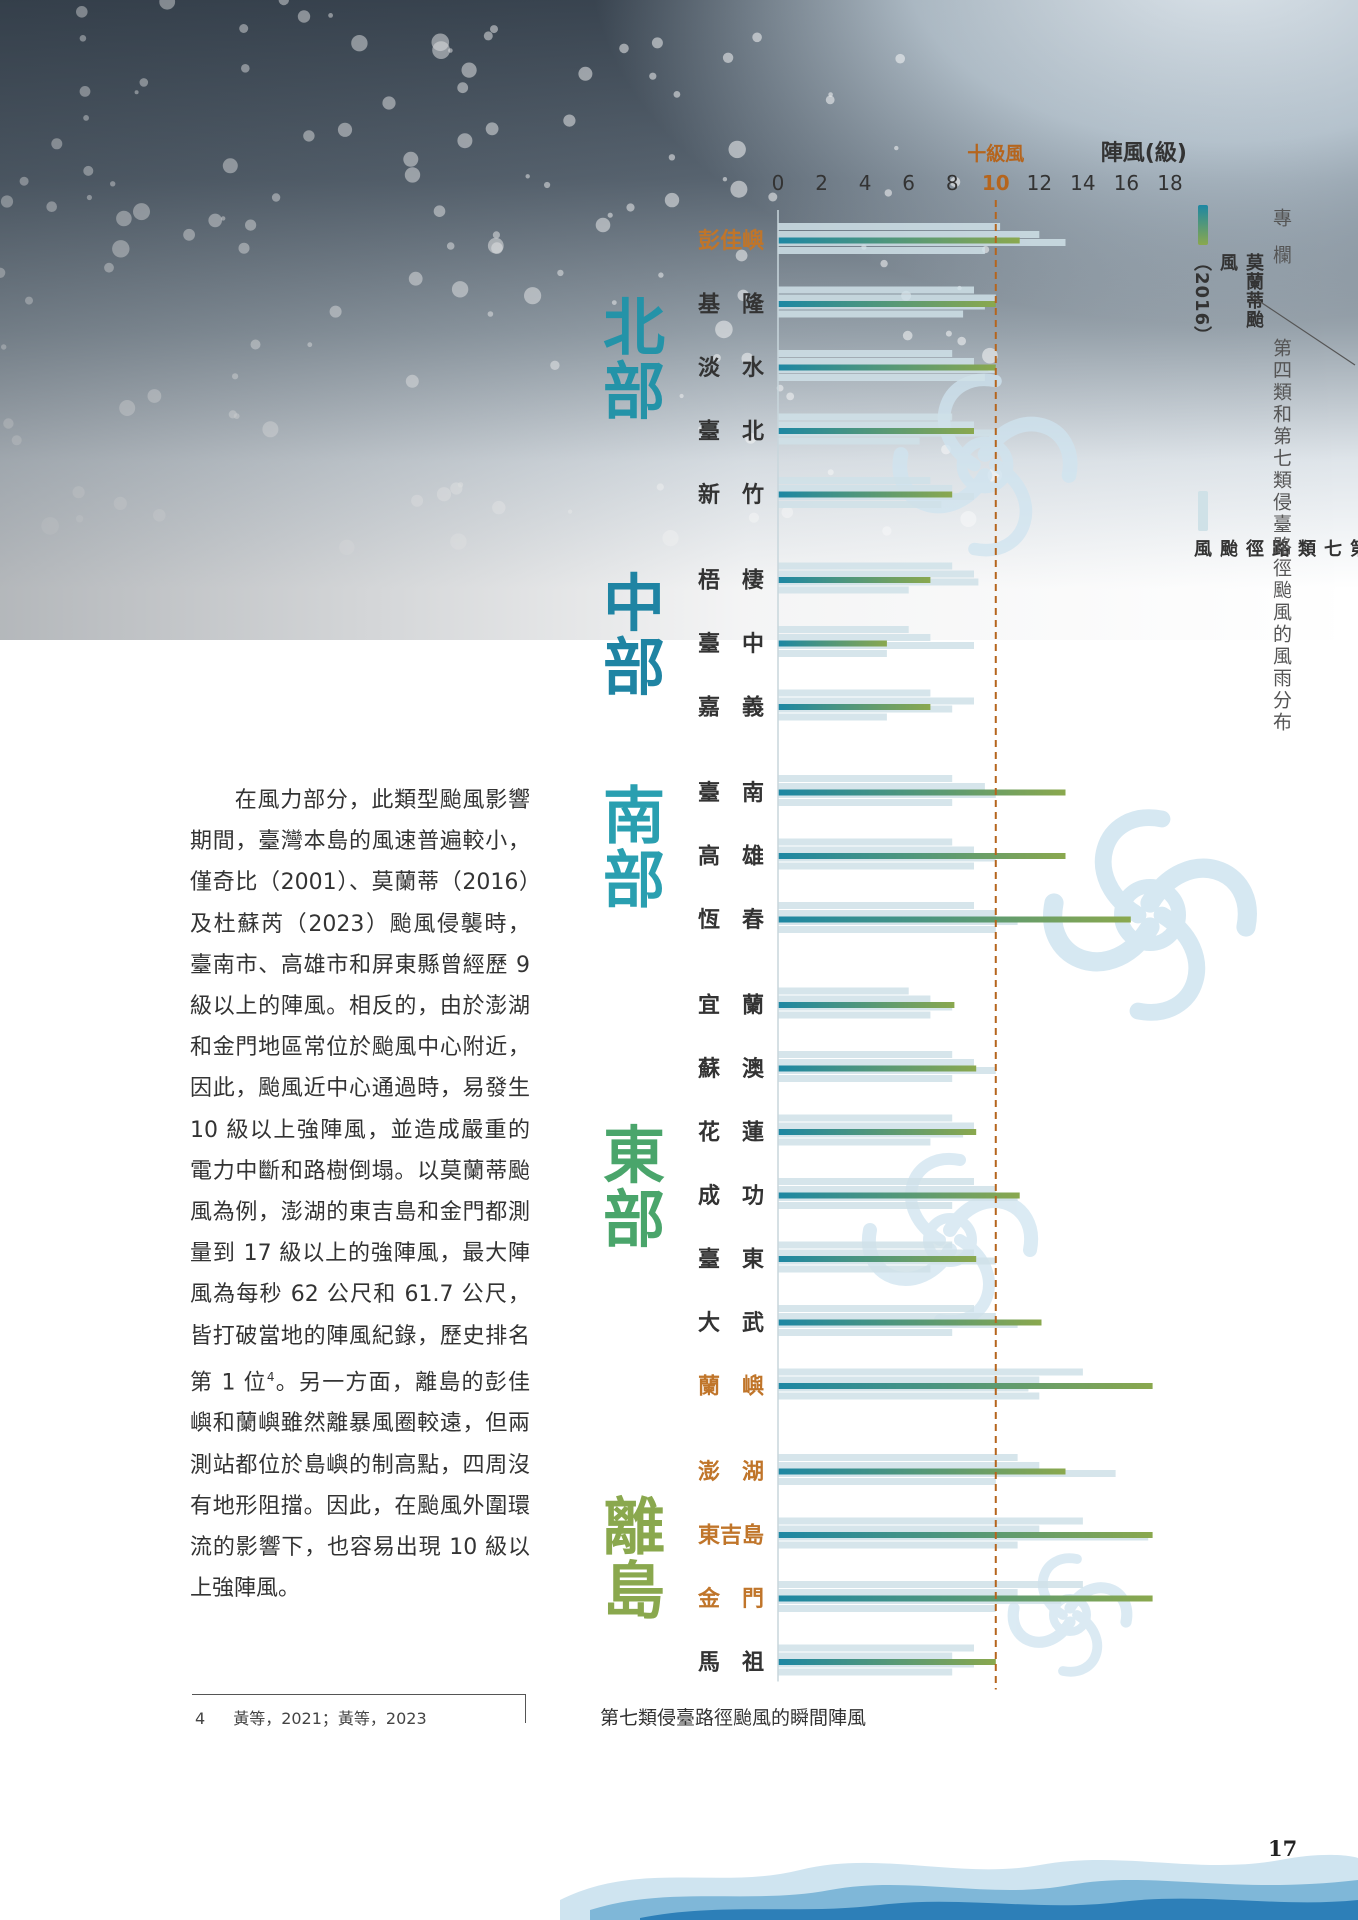  I want to click on station-label: 彭佳嶼, so click(731, 241).